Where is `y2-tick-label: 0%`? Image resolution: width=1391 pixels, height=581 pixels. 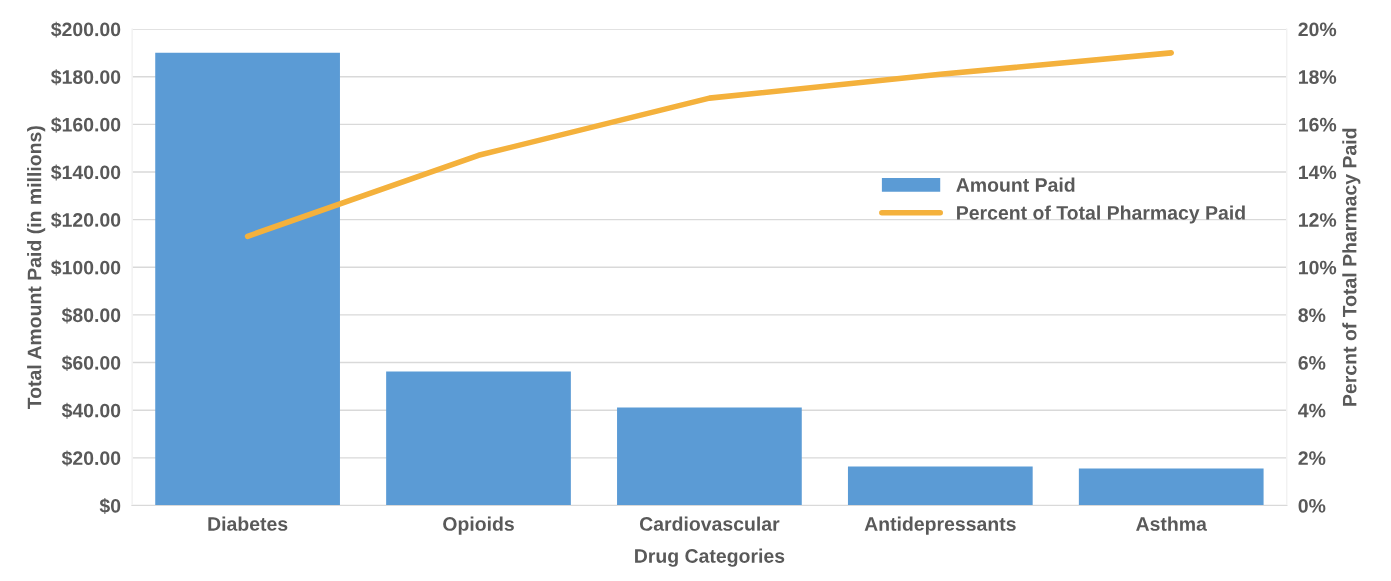 y2-tick-label: 0% is located at coordinates (1312, 505).